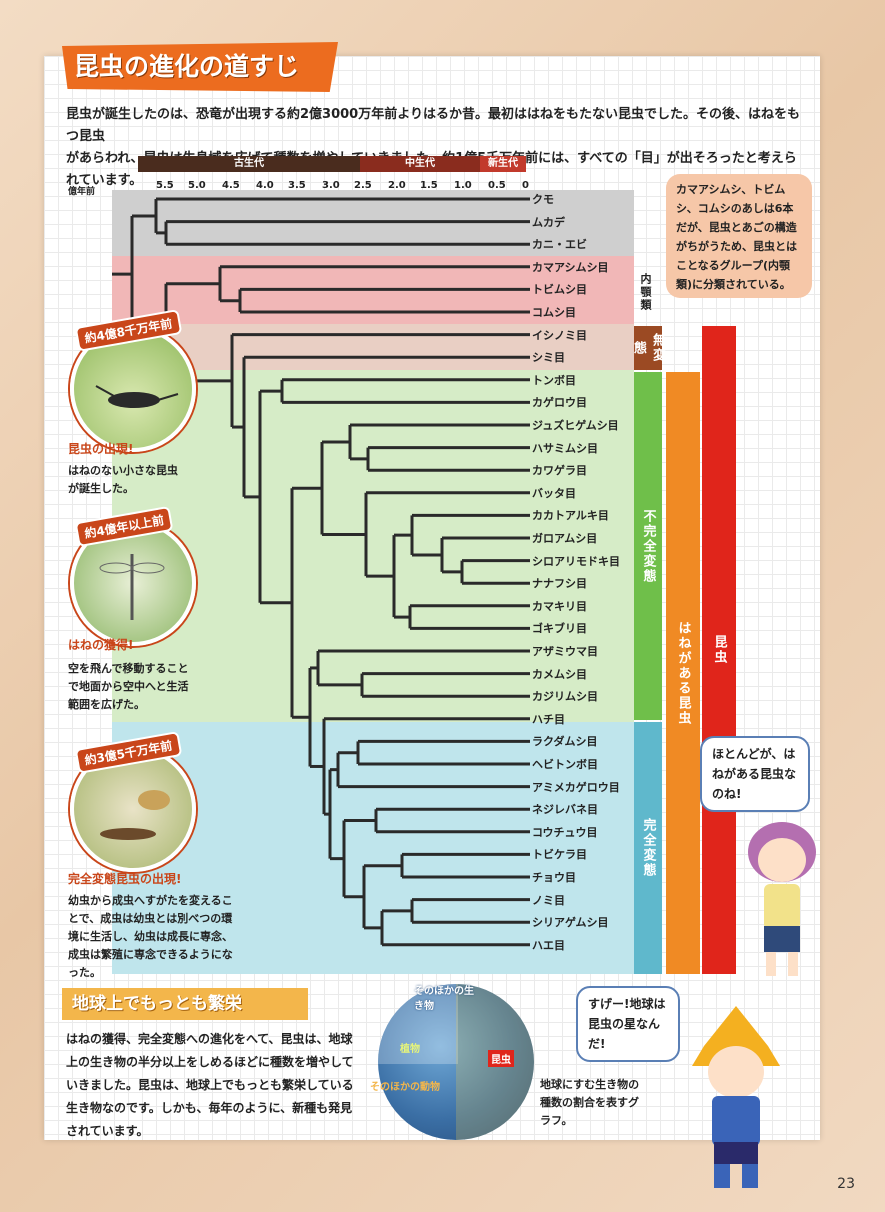 The height and width of the screenshot is (1212, 885). Describe the element at coordinates (554, 493) in the screenshot. I see `taxon-label: バッタ目` at that location.